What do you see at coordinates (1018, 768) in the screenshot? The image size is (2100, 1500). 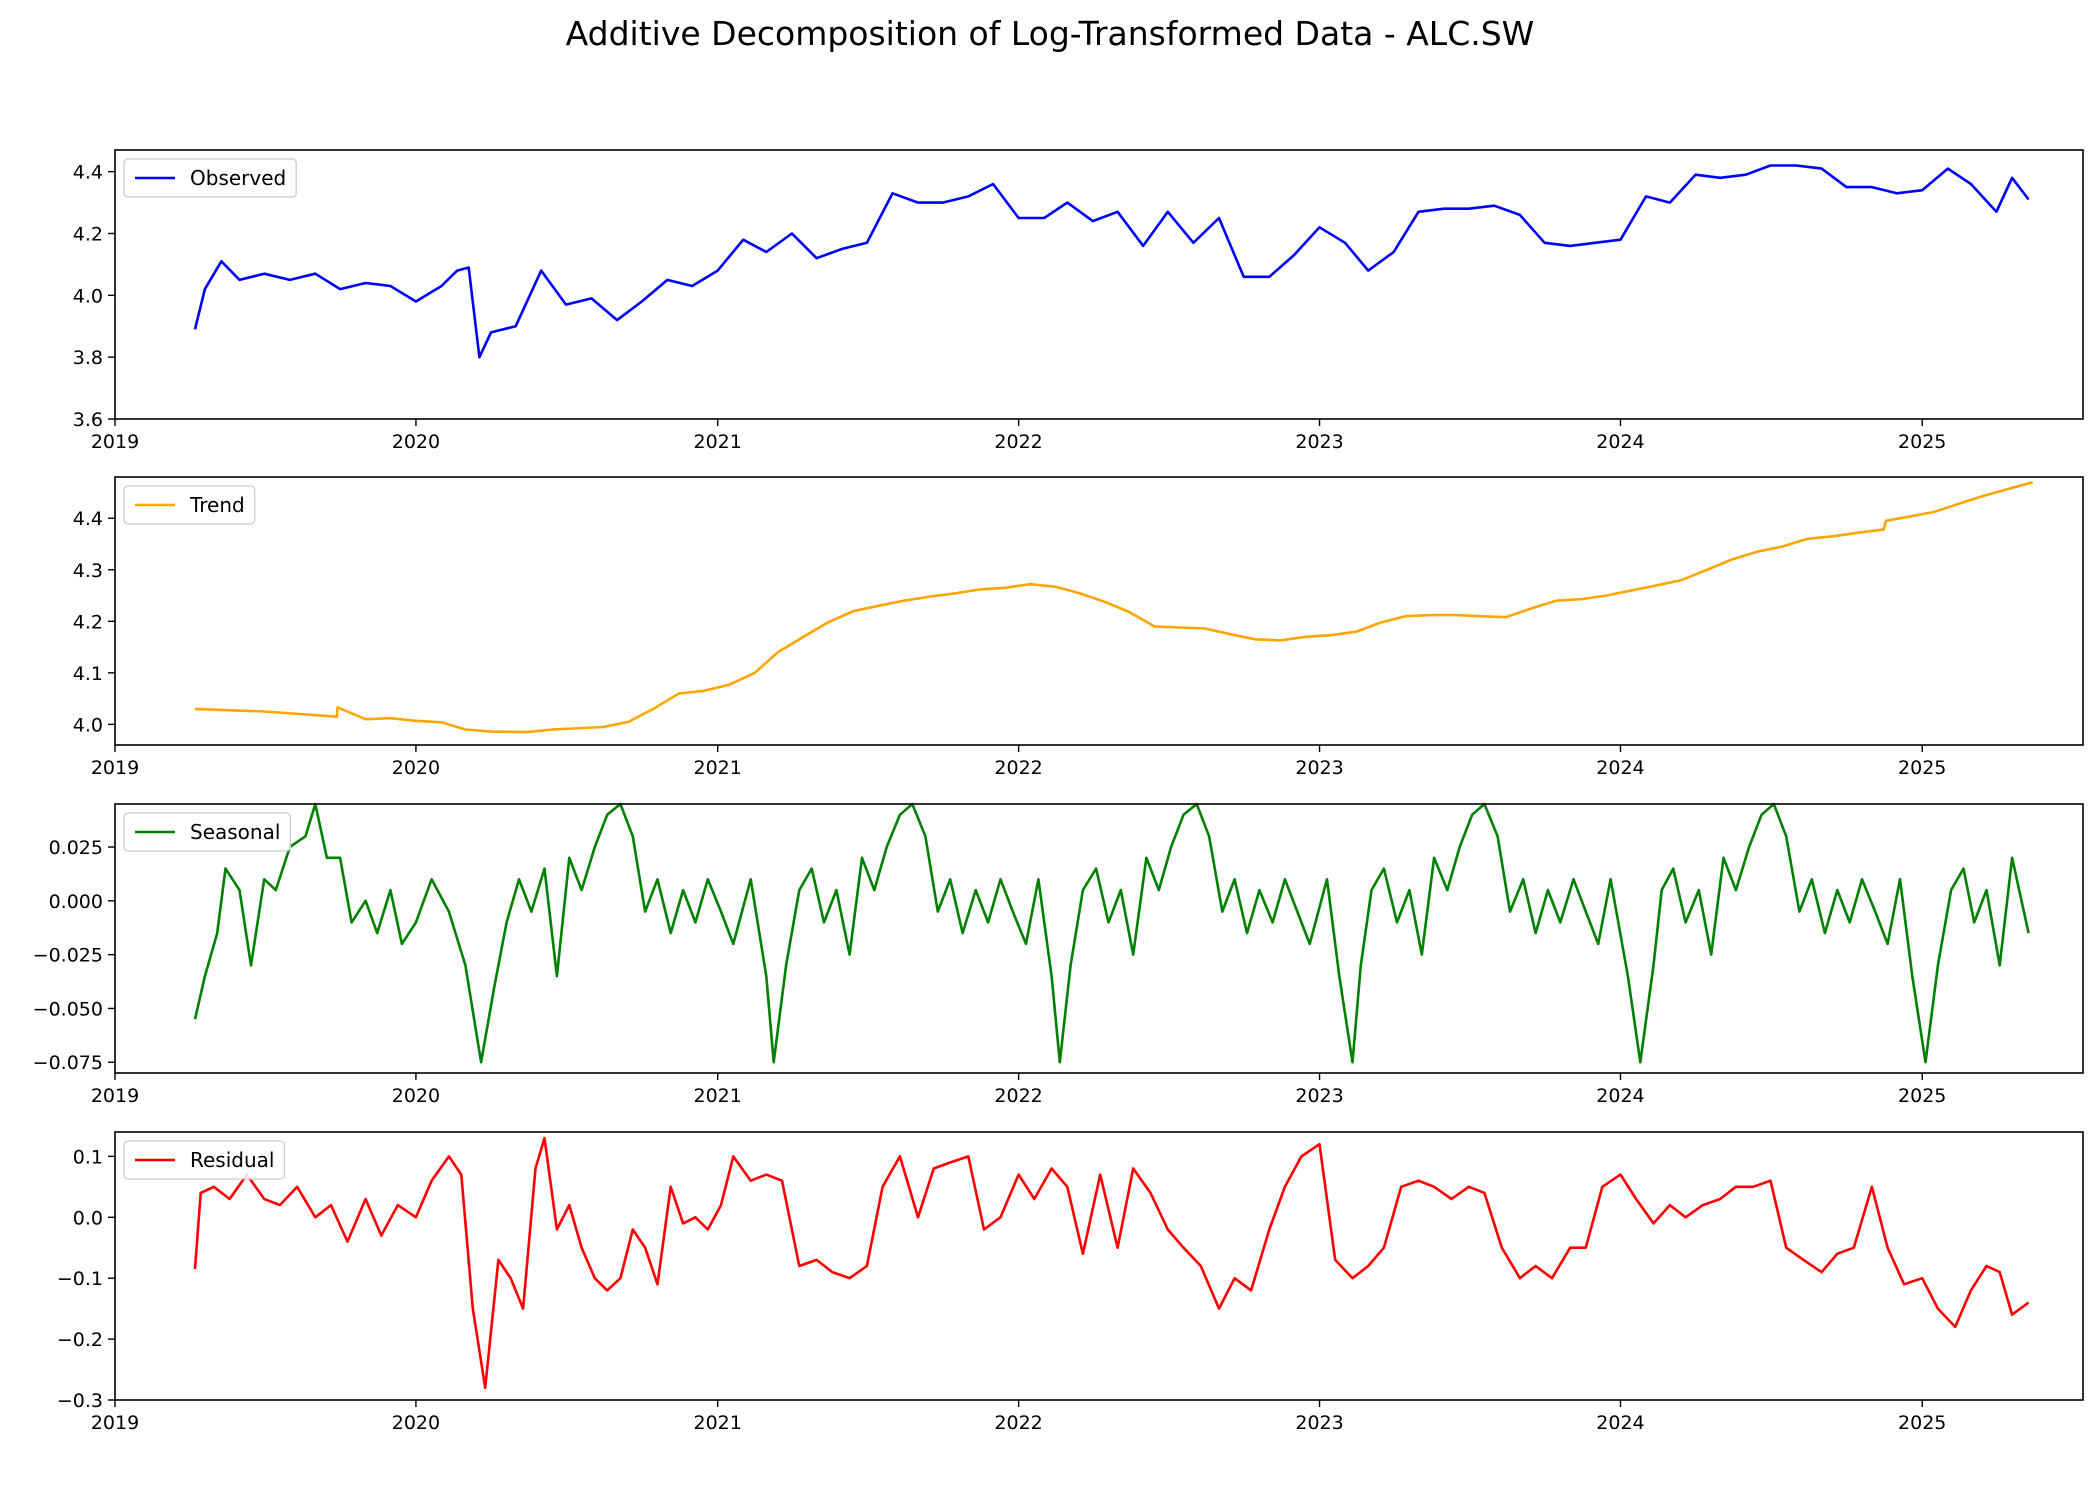 I see `trend-x-tick-label-2022: 2022` at bounding box center [1018, 768].